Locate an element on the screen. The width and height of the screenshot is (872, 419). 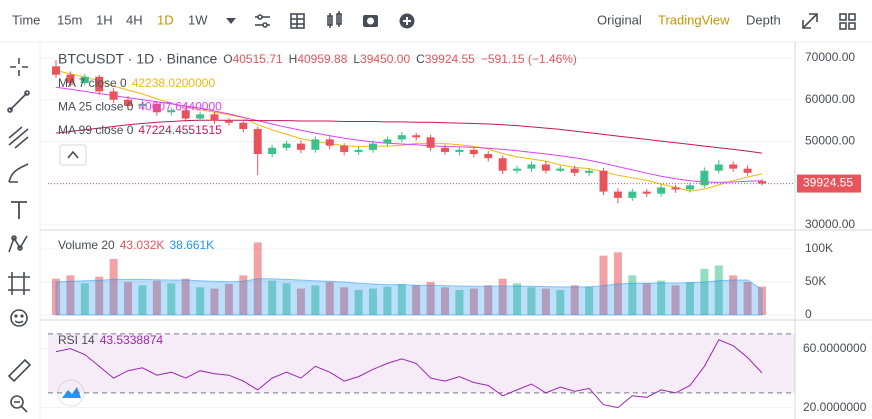
view-button: Original is located at coordinates (619, 19).